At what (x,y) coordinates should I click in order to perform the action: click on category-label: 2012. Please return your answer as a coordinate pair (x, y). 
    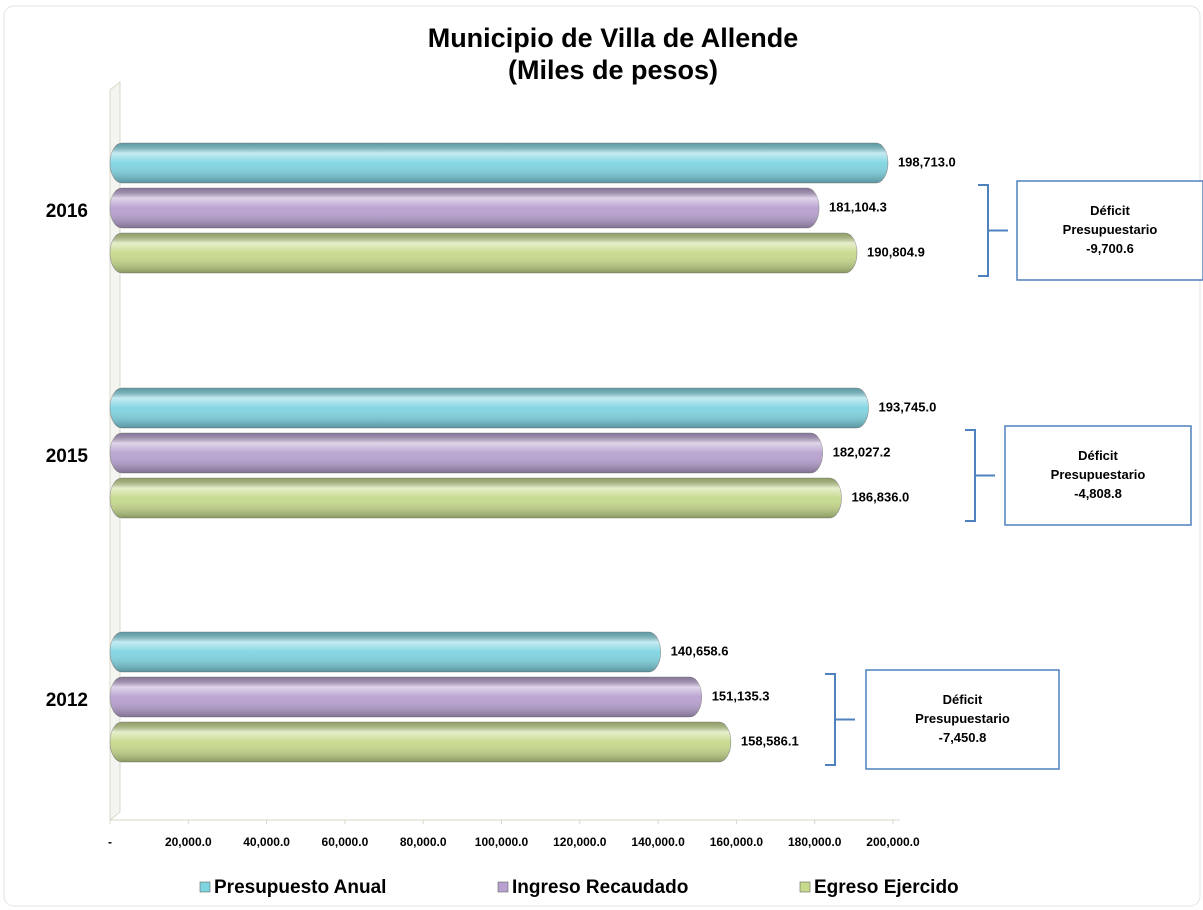
    Looking at the image, I should click on (67, 700).